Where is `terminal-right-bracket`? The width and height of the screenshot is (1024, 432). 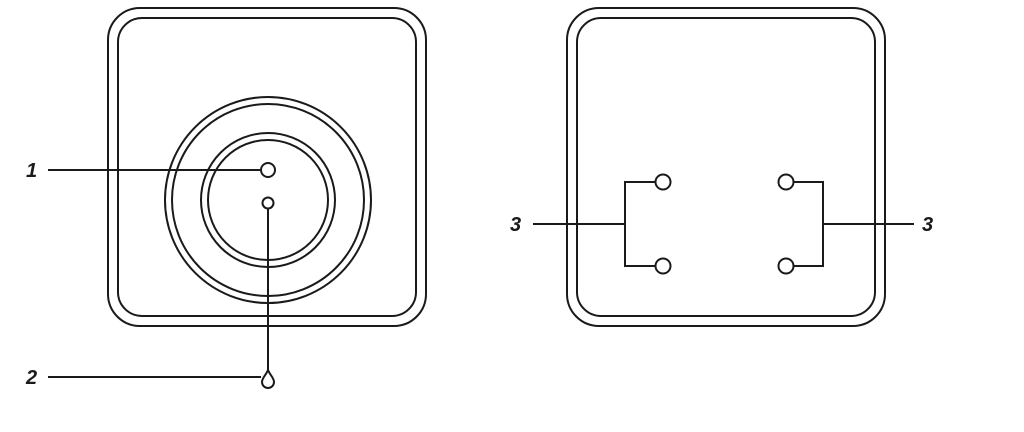 terminal-right-bracket is located at coordinates (808, 224).